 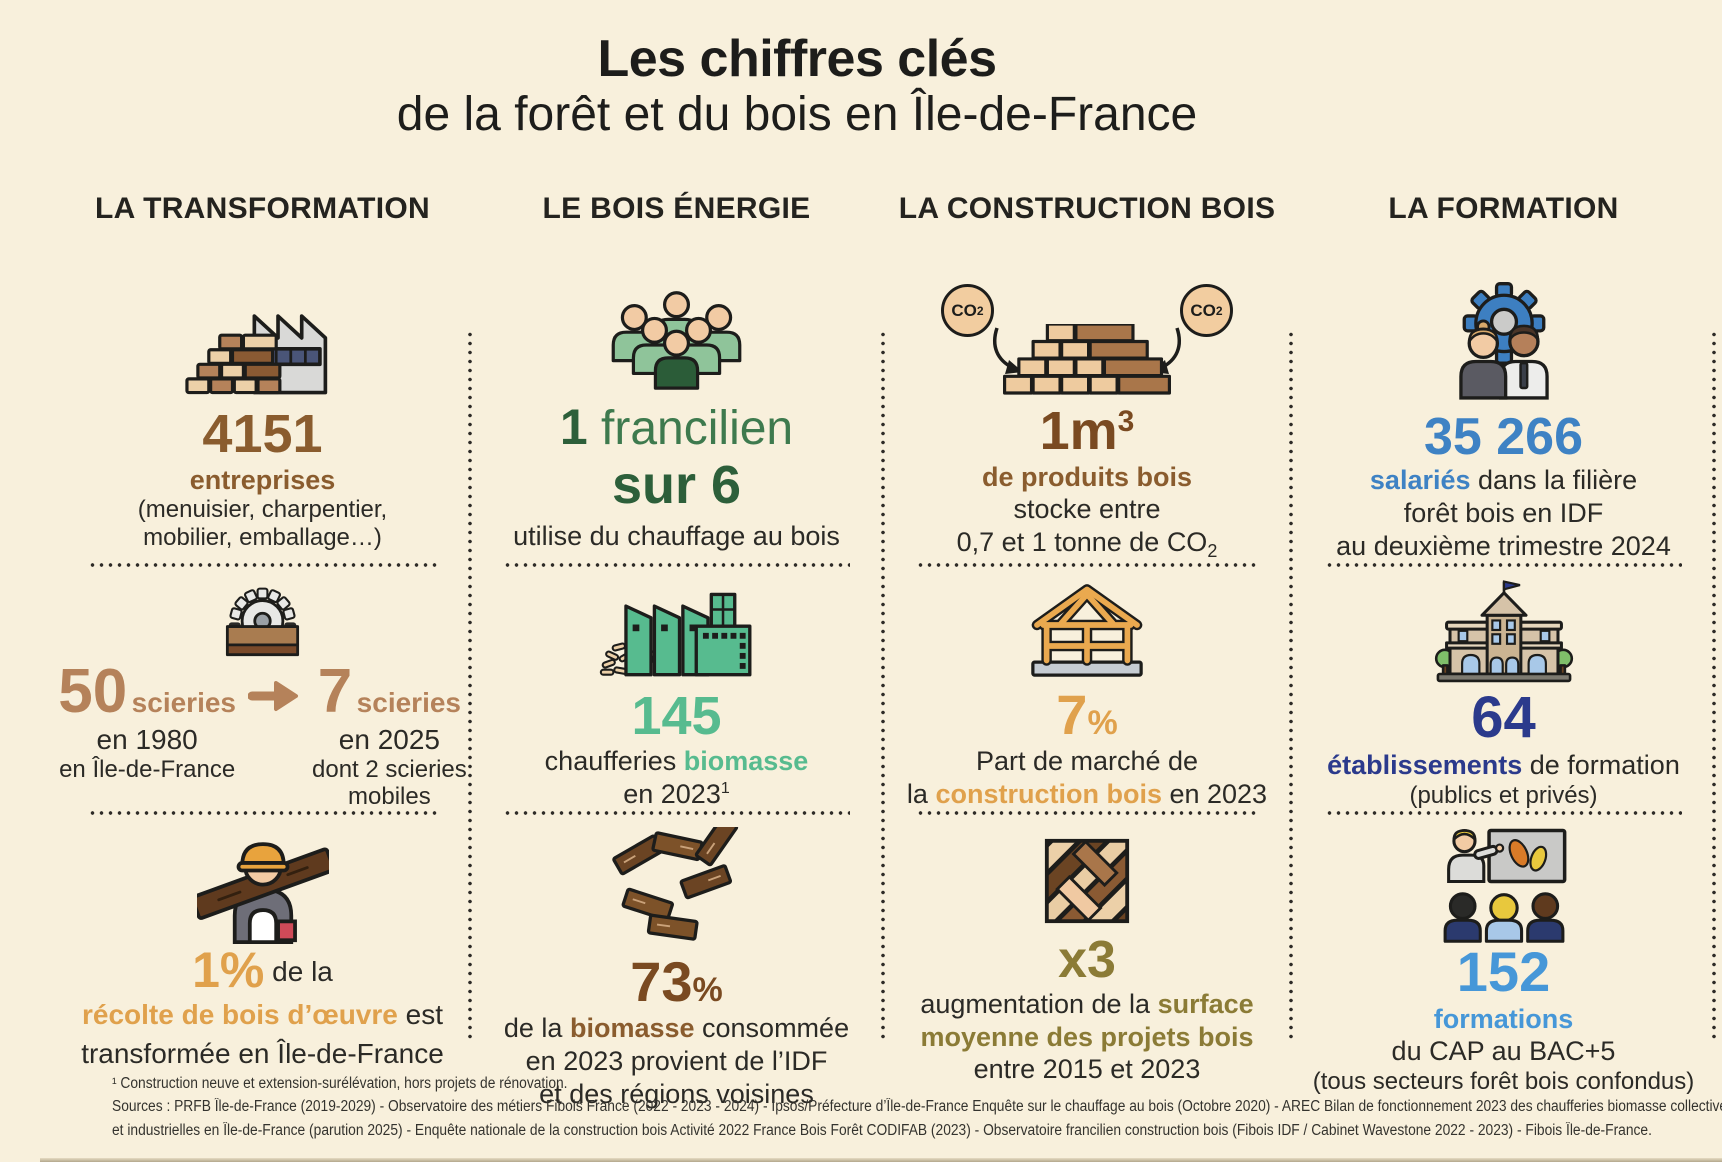 I want to click on stat-text: chaufferies, so click(x=614, y=761).